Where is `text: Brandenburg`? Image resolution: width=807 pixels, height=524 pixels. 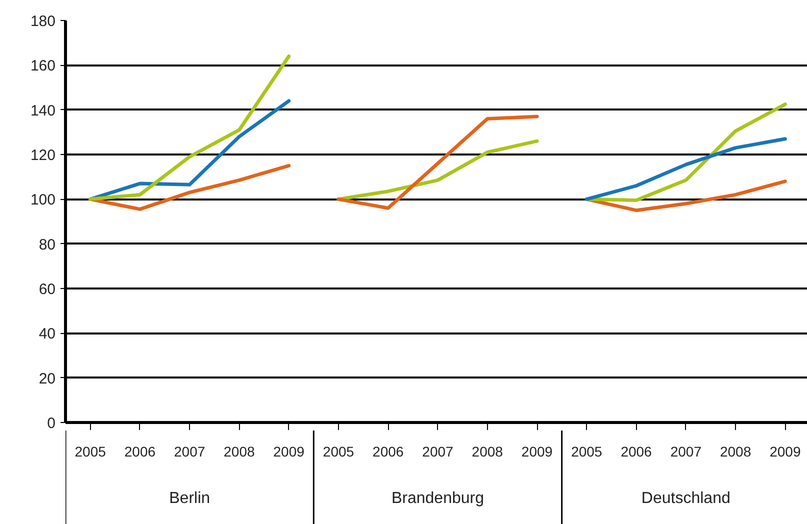 text: Brandenburg is located at coordinates (437, 499).